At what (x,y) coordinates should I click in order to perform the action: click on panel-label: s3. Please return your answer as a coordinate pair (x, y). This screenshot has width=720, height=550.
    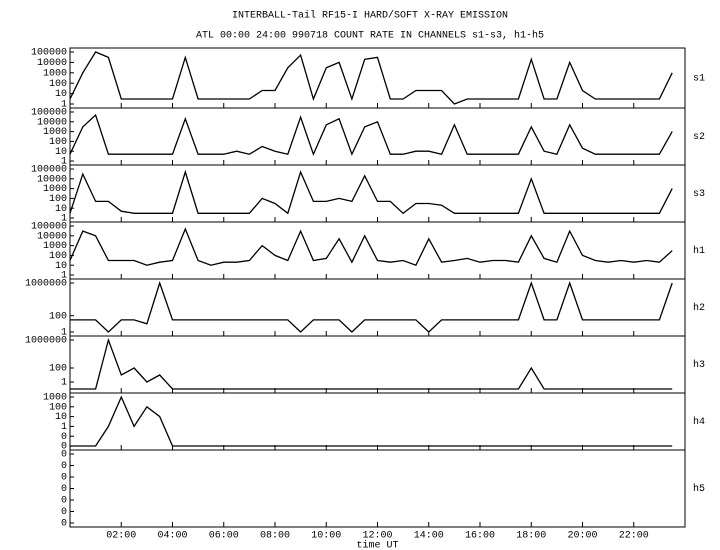
    Looking at the image, I should click on (699, 194).